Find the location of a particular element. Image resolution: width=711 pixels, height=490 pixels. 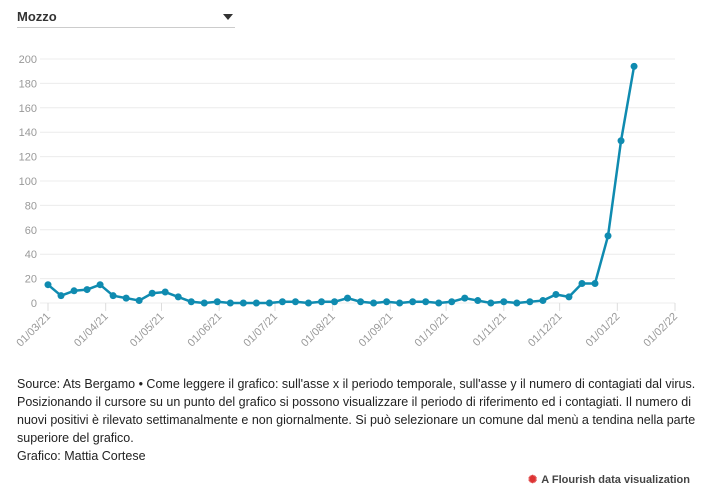

y-tick-label: 120 is located at coordinates (28, 158).